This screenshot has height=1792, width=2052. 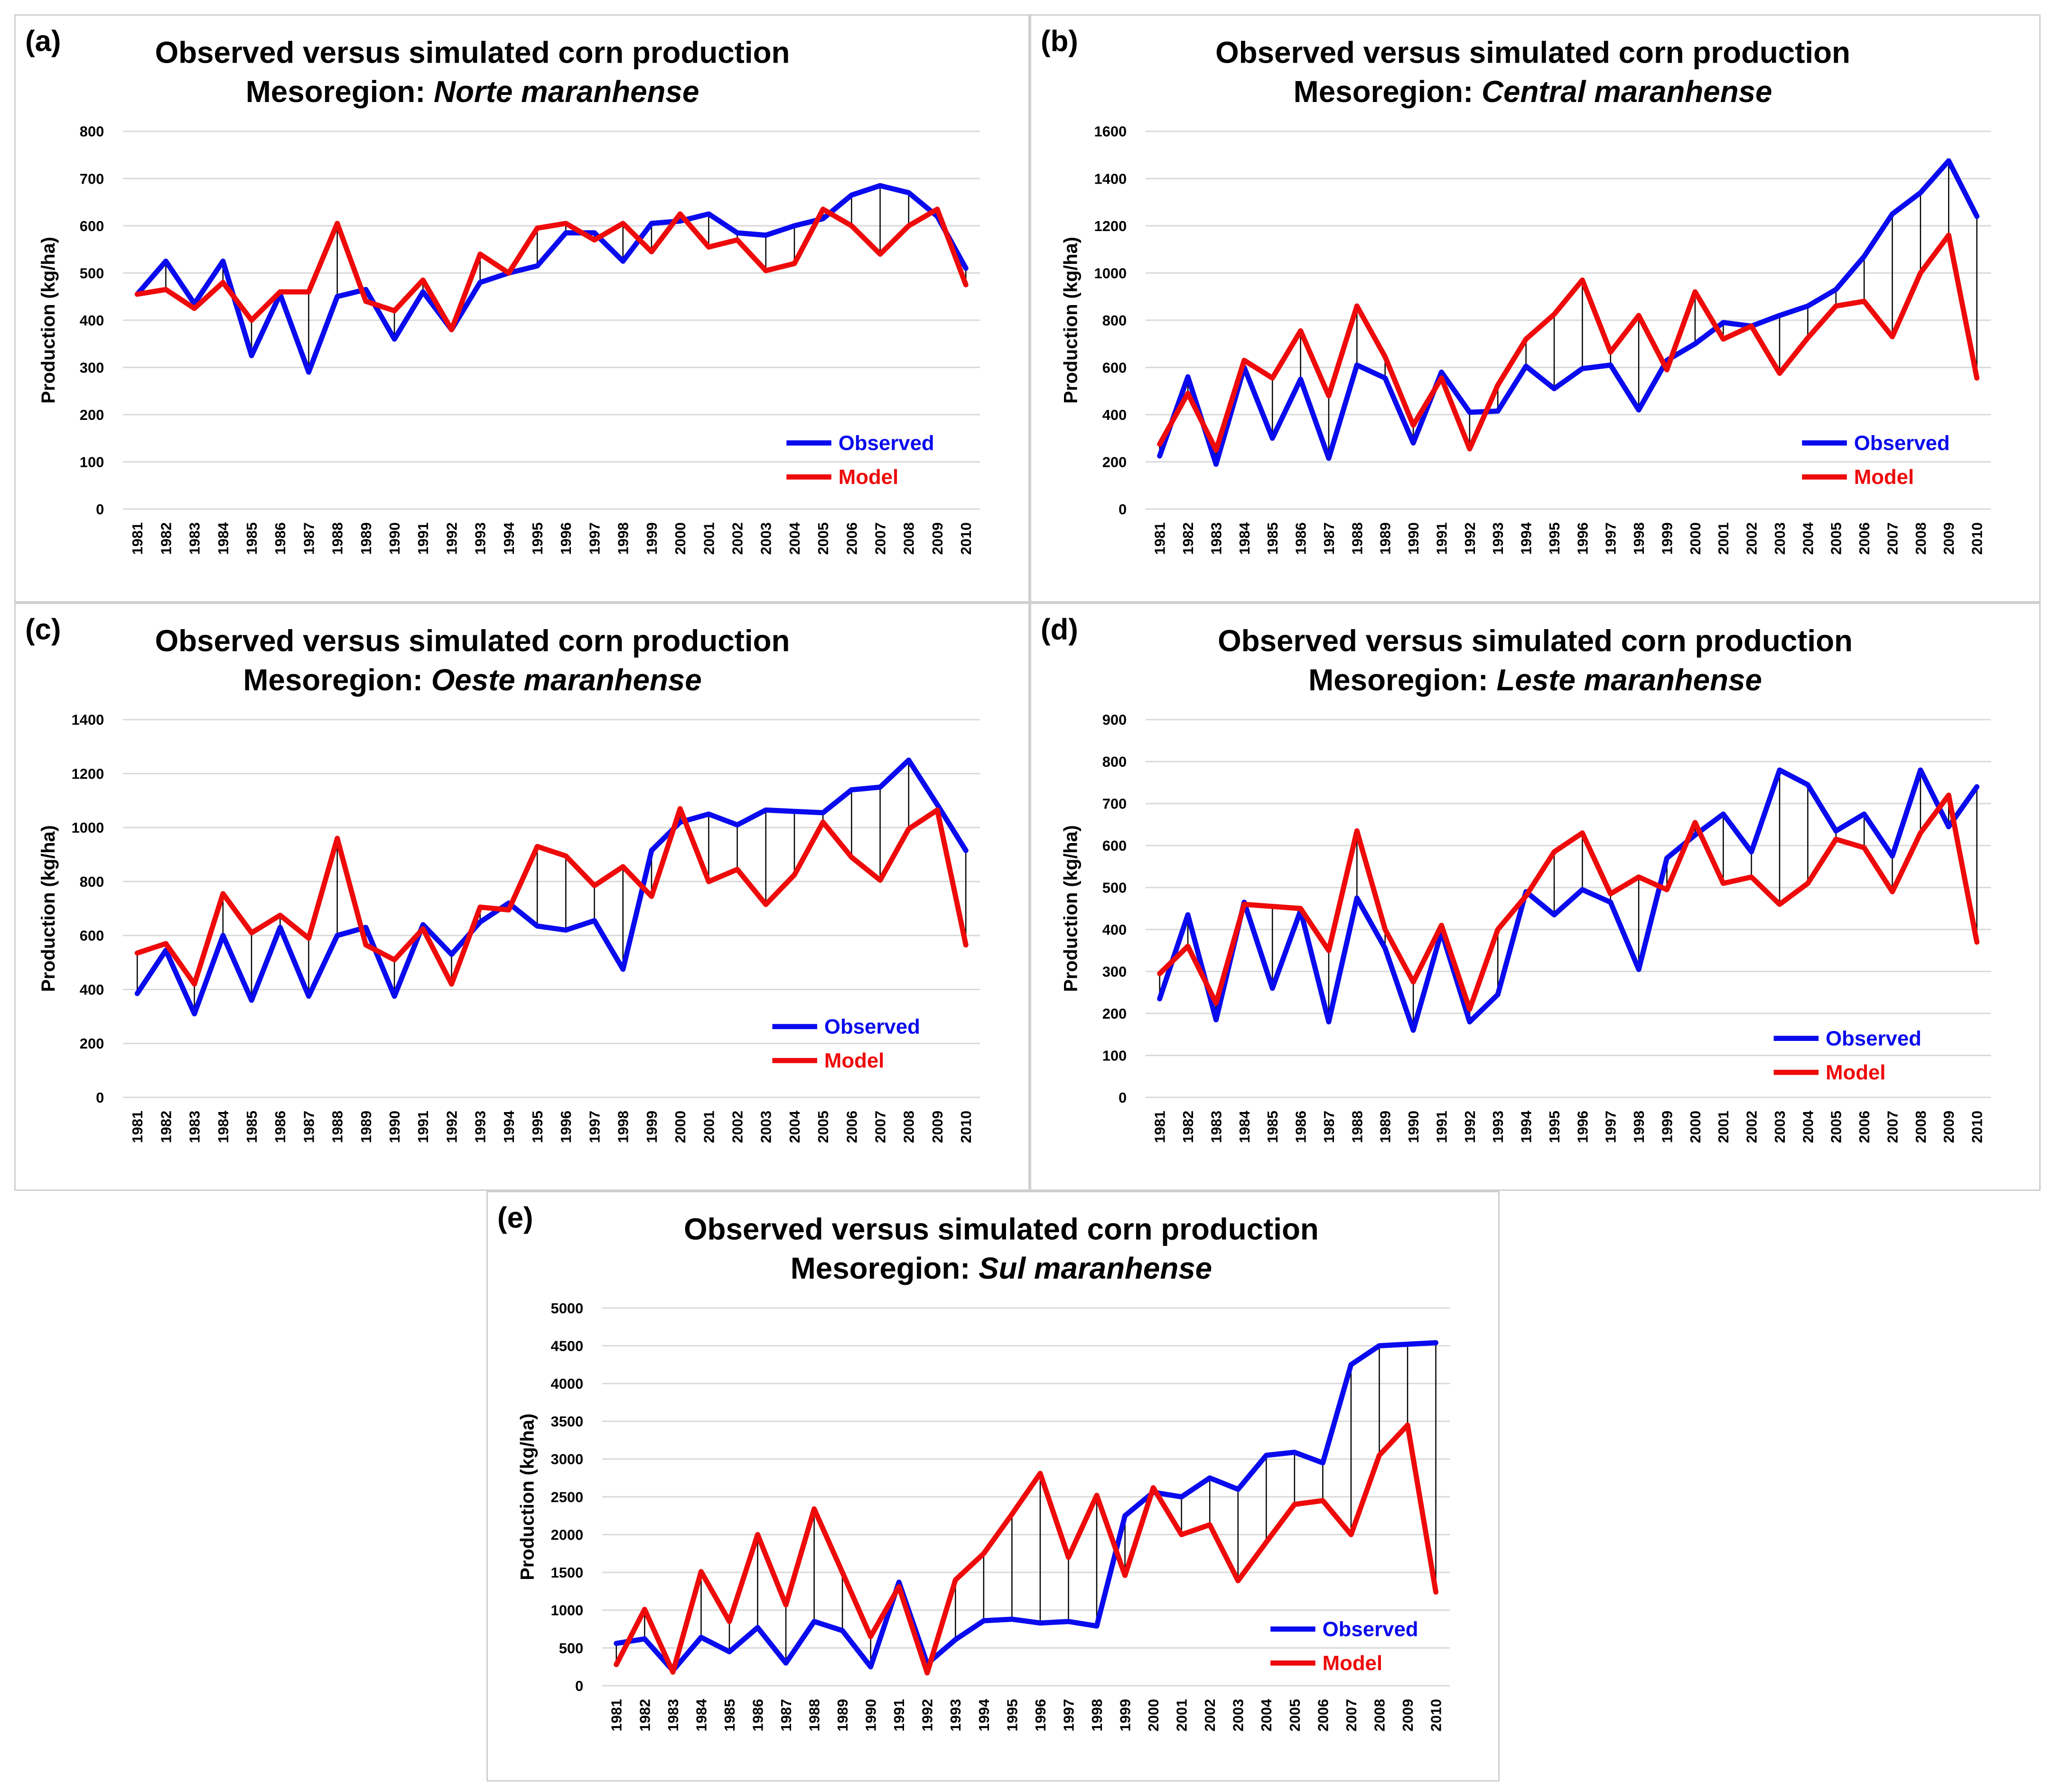 What do you see at coordinates (1413, 538) in the screenshot?
I see `x-tick-label: 1990` at bounding box center [1413, 538].